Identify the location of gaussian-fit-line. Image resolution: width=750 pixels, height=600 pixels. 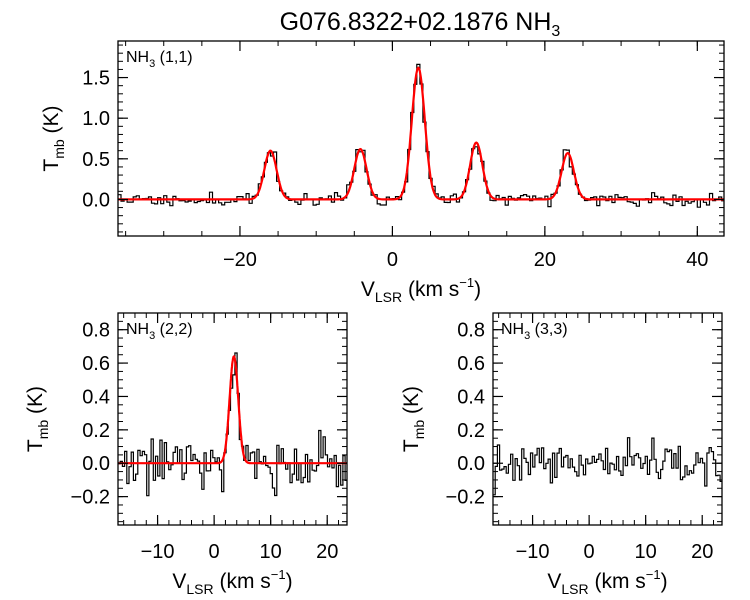
(232, 410).